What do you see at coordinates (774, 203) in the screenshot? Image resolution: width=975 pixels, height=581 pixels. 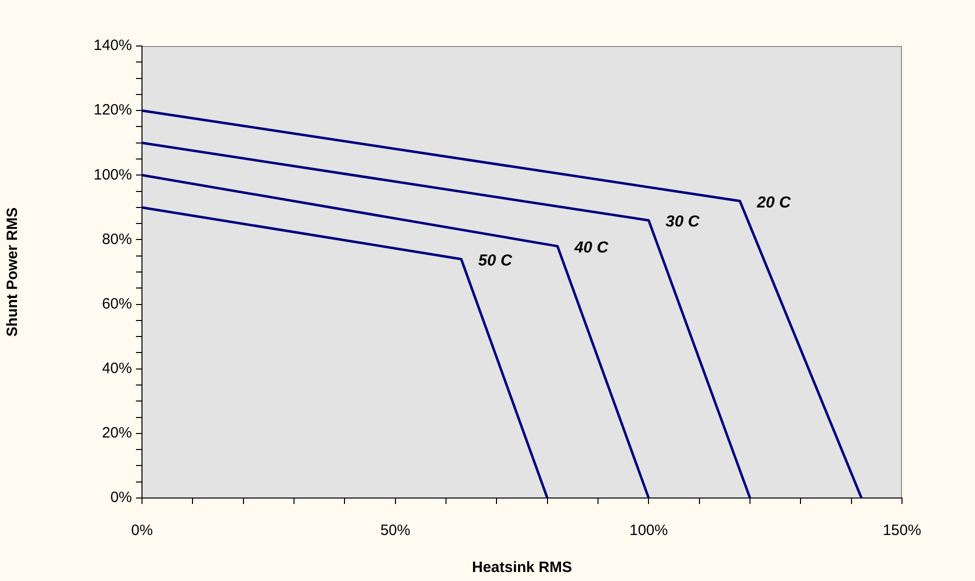 I see `series-label: 20 C` at bounding box center [774, 203].